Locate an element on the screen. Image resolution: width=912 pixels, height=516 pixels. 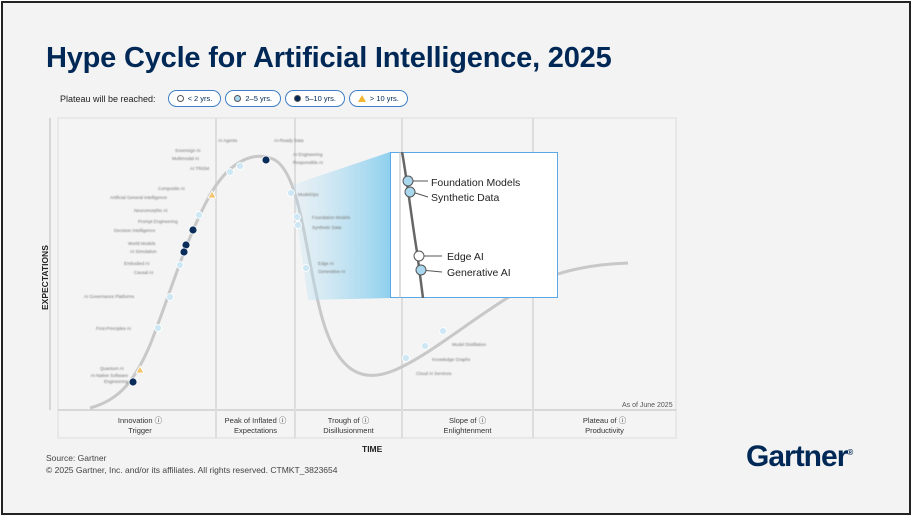
phase-title: Trough of is located at coordinates (343, 420).